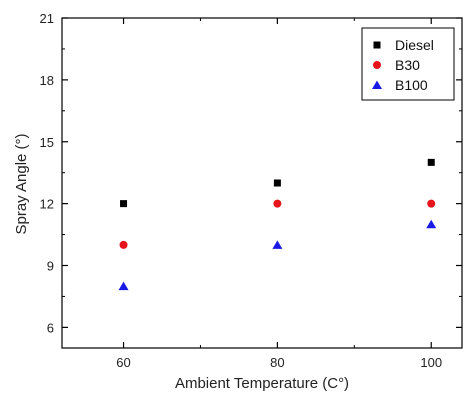  I want to click on y-tick-label: 18, so click(47, 80).